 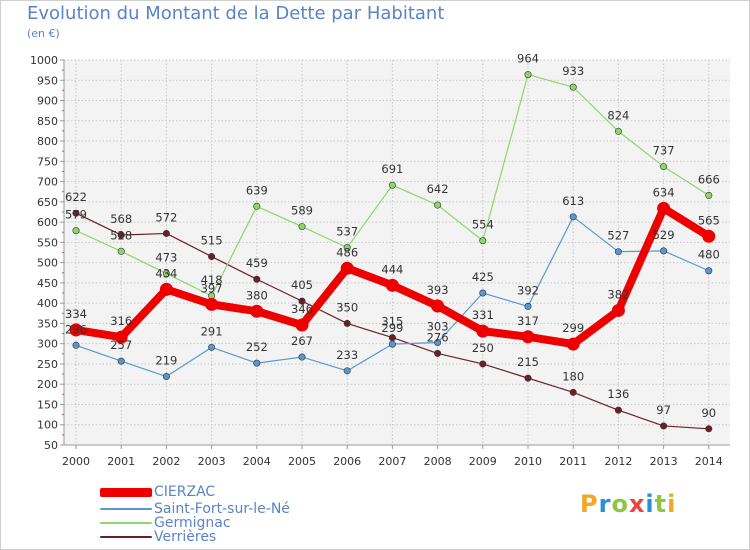 What do you see at coordinates (438, 461) in the screenshot?
I see `x-tick-label: 2008` at bounding box center [438, 461].